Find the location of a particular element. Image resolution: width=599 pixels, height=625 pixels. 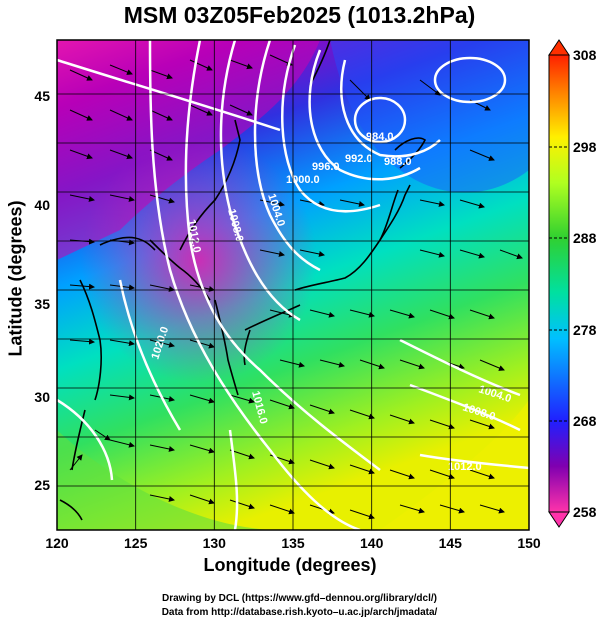

isobar-label: 996.0 is located at coordinates (326, 167).